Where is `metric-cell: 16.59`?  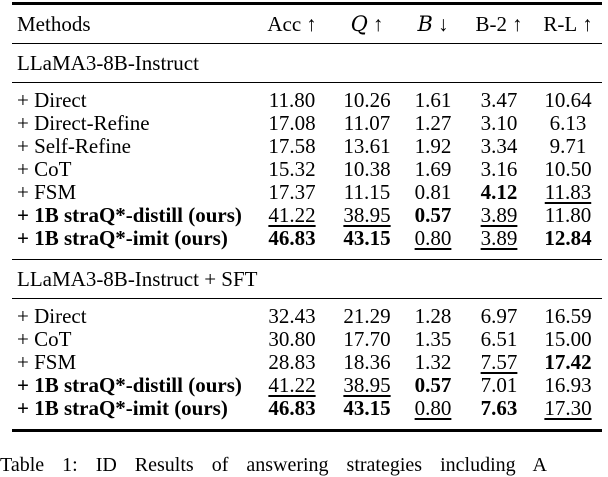
metric-cell: 16.59 is located at coordinates (568, 316).